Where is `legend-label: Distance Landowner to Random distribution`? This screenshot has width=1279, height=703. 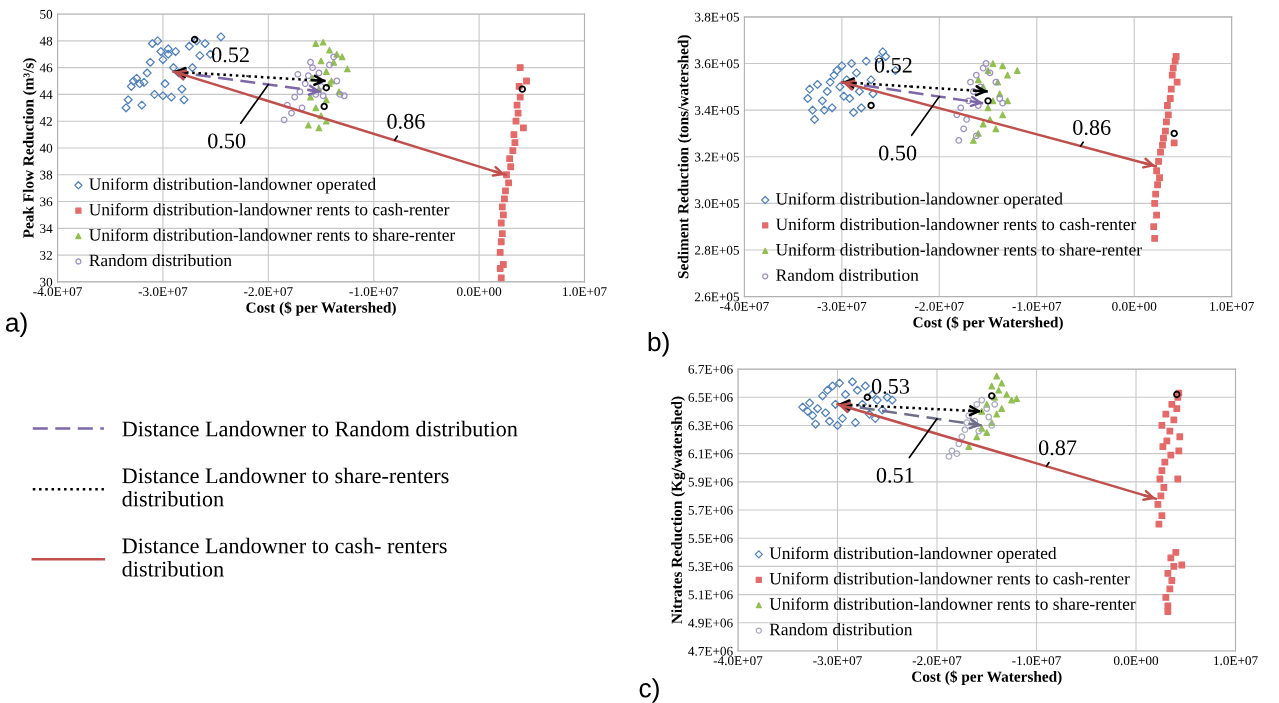 legend-label: Distance Landowner to Random distribution is located at coordinates (320, 428).